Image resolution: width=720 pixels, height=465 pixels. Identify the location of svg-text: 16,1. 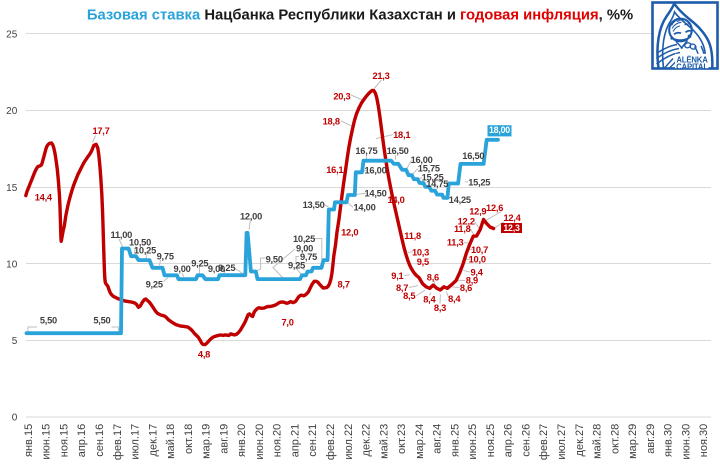
(334, 170).